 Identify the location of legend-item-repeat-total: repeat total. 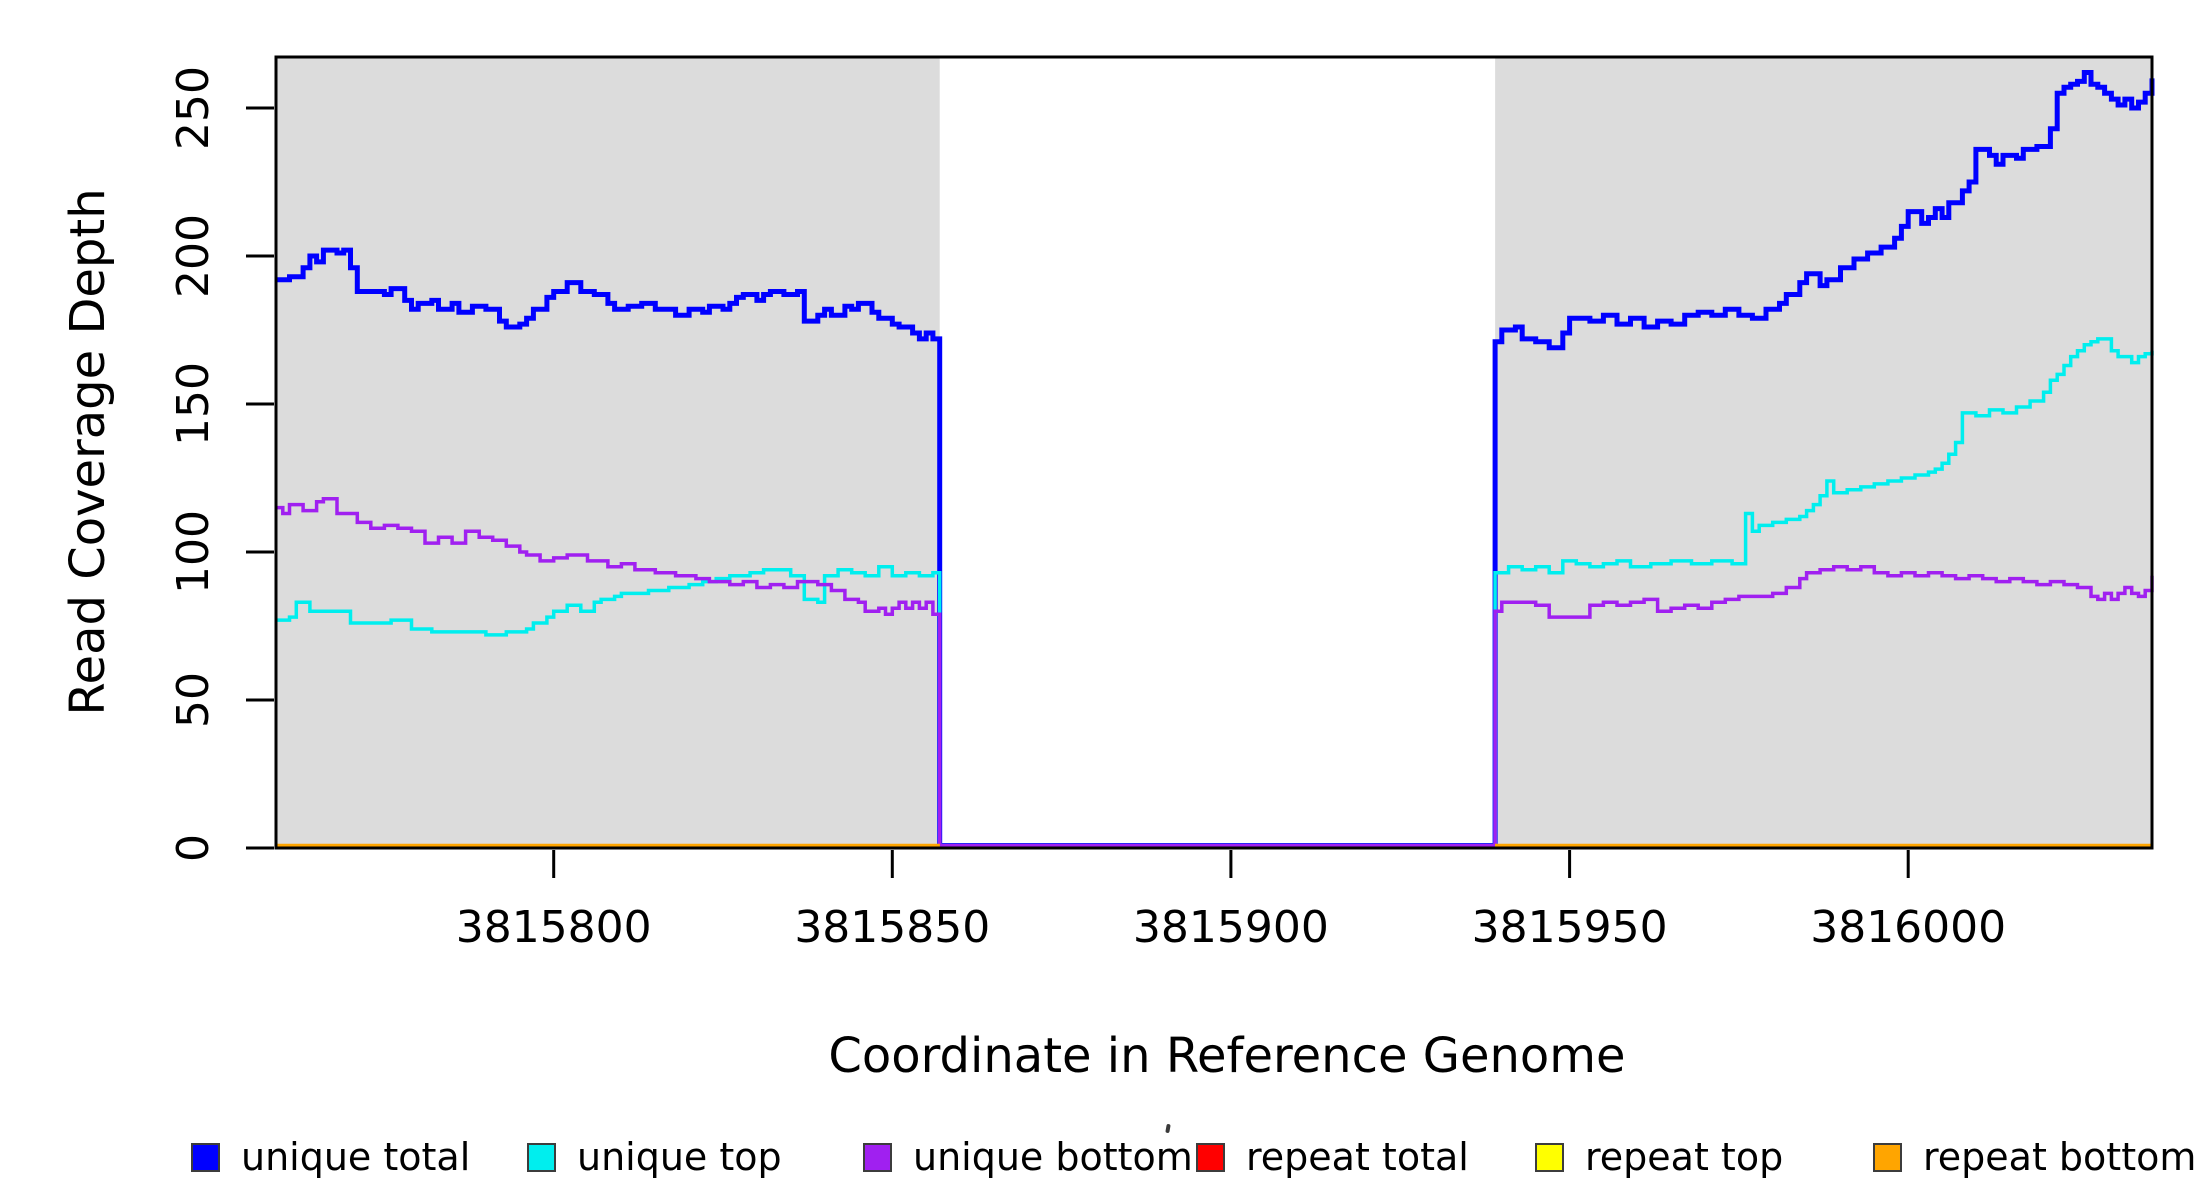
(1332, 1157).